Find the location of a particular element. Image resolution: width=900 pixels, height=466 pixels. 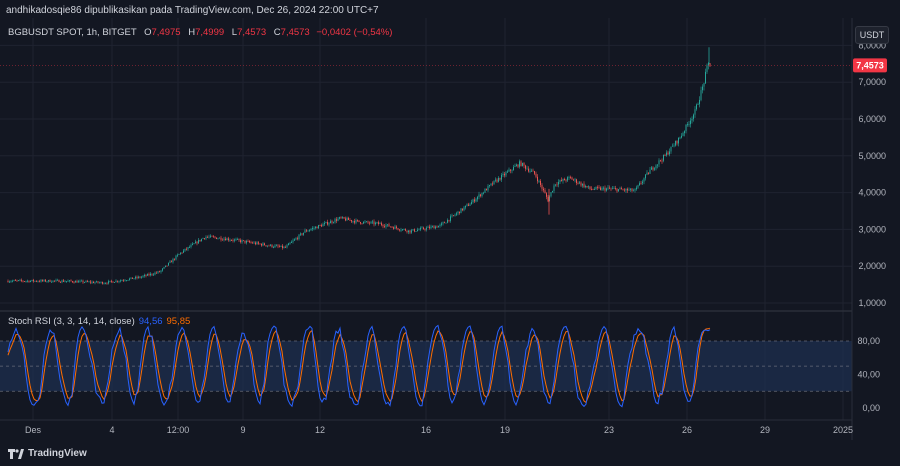

close-value: 7,4573 is located at coordinates (295, 32).